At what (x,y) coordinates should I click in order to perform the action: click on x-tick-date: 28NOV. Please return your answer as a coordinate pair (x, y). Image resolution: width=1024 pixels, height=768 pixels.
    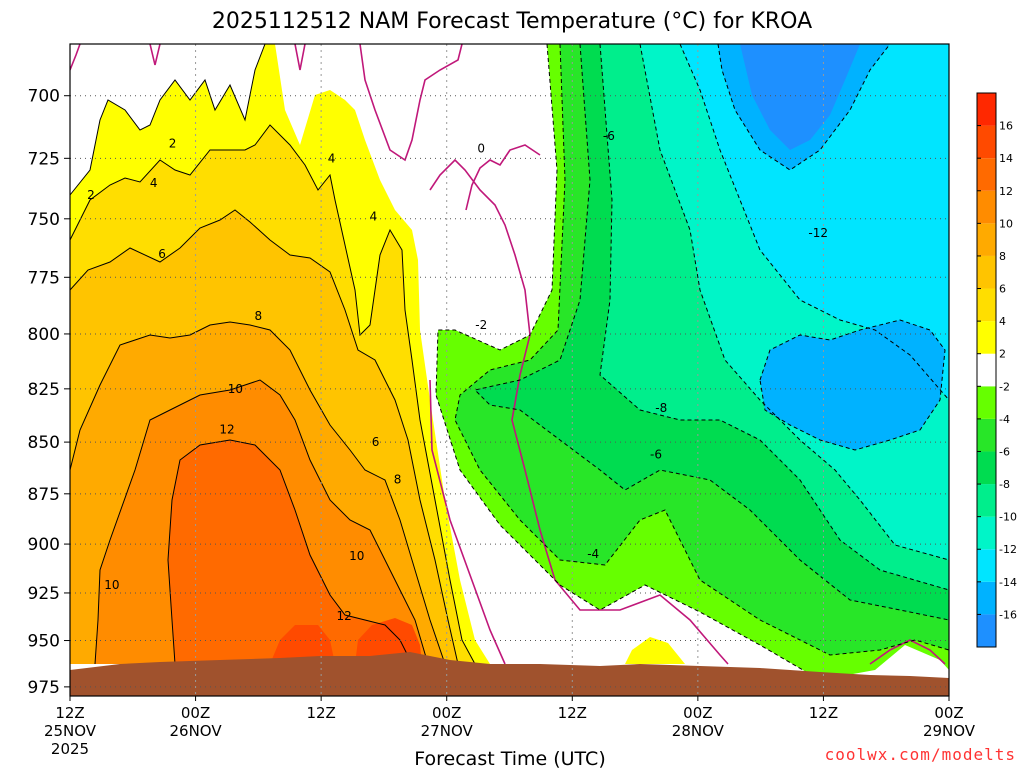
    Looking at the image, I should click on (698, 731).